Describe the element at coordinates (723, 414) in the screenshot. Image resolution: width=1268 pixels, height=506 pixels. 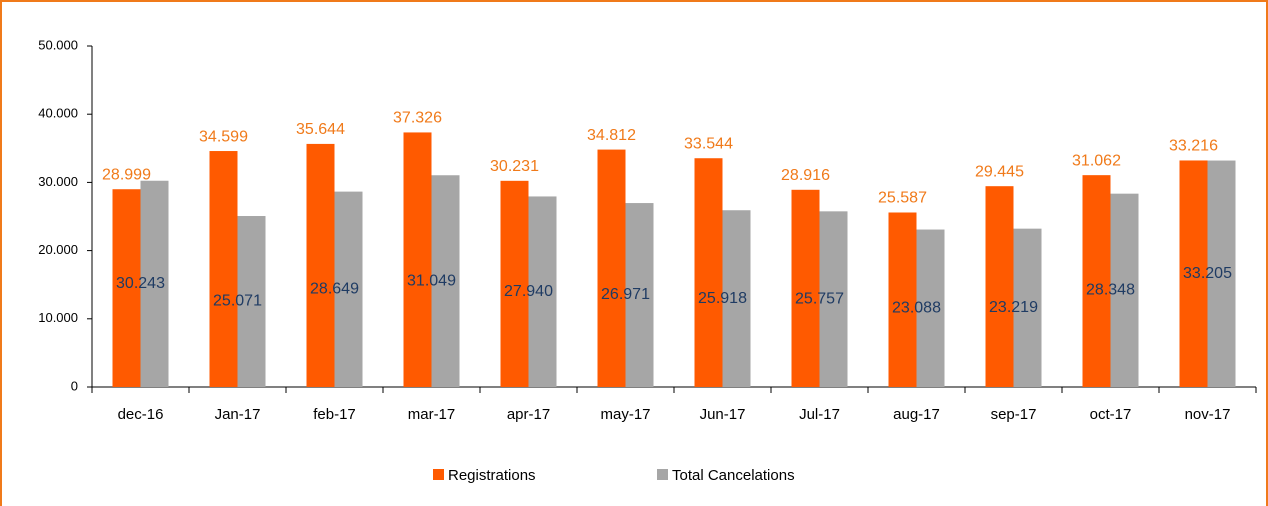
I see `x-tick-label: Jun-17` at that location.